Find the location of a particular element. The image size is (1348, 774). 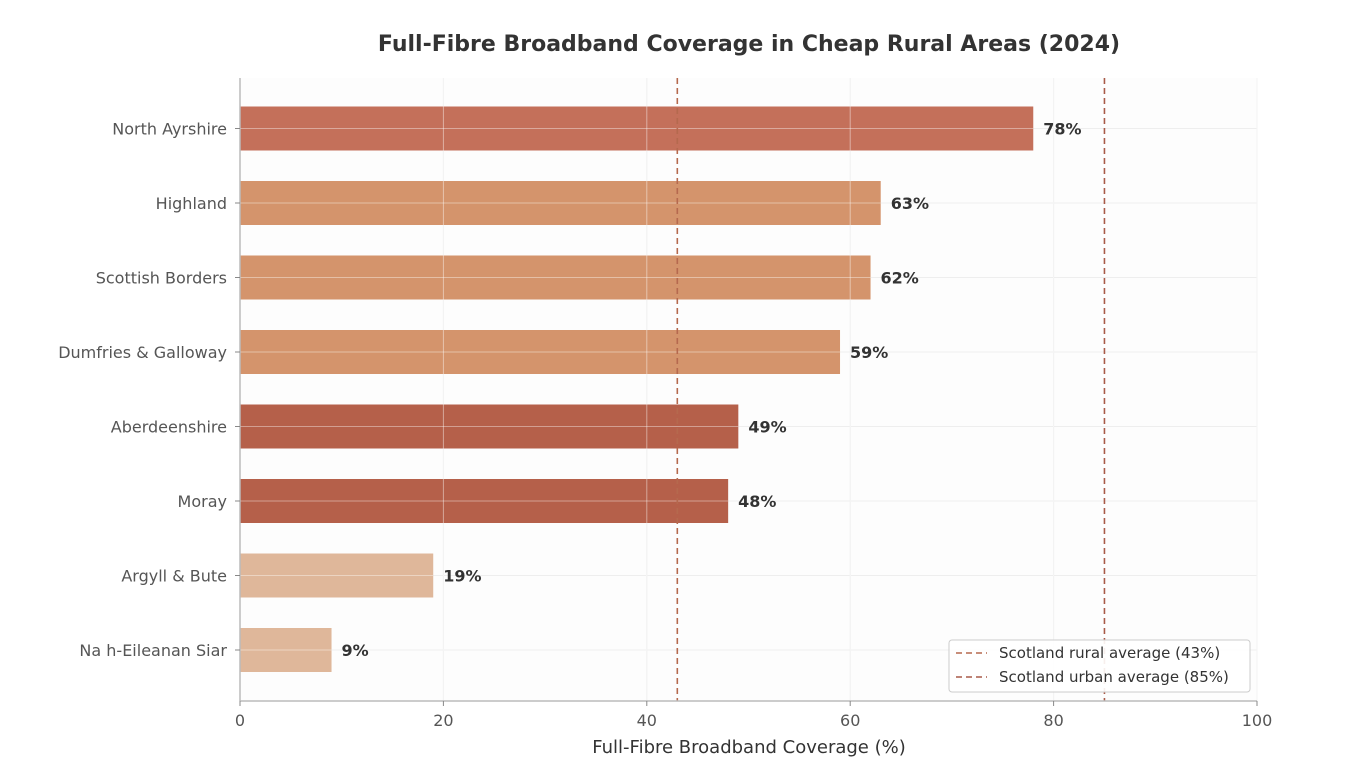

bar-value-label: 49% is located at coordinates (767, 427).